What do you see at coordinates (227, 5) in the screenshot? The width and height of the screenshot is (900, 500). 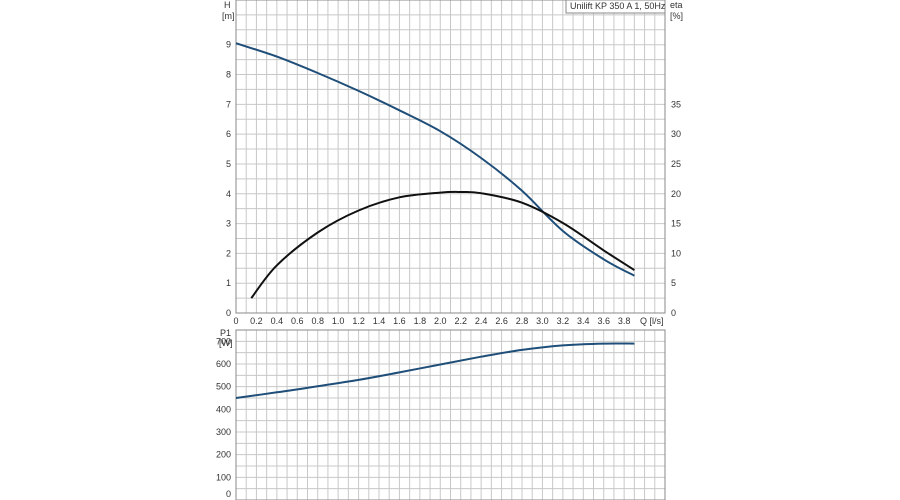 I see `y-left-label: H` at bounding box center [227, 5].